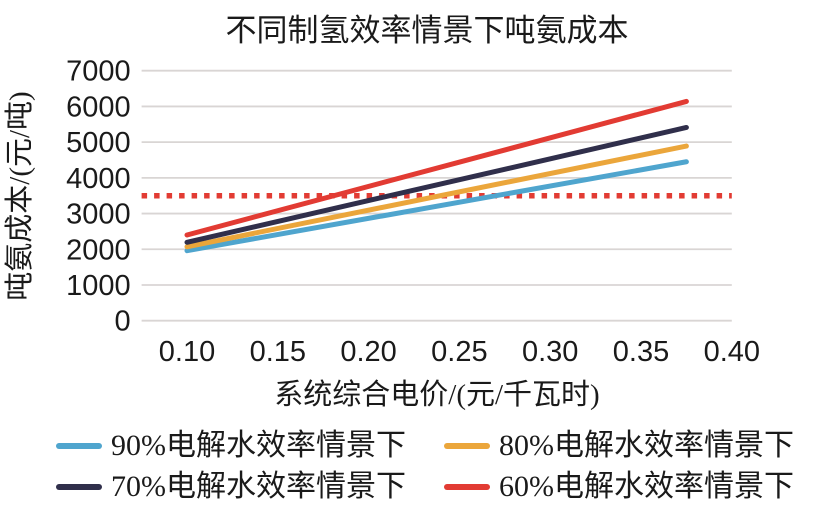  Describe the element at coordinates (646, 486) in the screenshot. I see `legend-label: 60%电解水效率情景下` at that location.